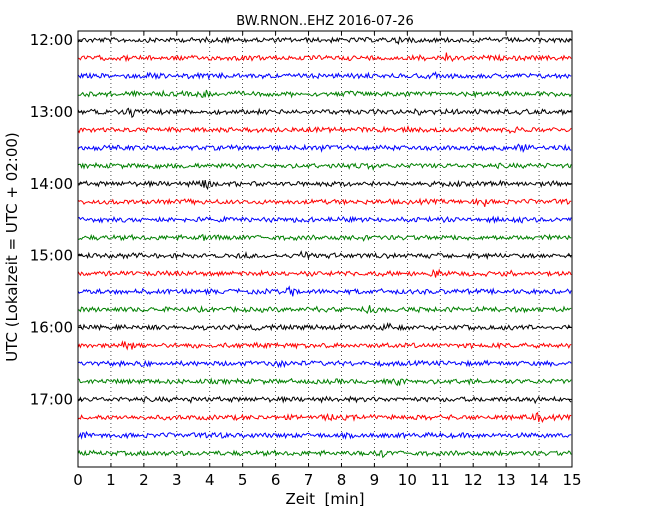  What do you see at coordinates (51, 328) in the screenshot?
I see `y-tick-label: 16:00` at bounding box center [51, 328].